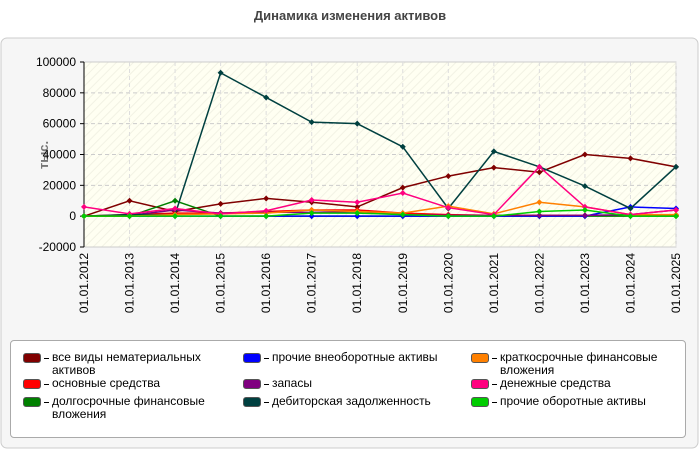 The width and height of the screenshot is (700, 450). Describe the element at coordinates (355, 357) in the screenshot. I see `legend-label: прочие внеоборотные активы` at that location.